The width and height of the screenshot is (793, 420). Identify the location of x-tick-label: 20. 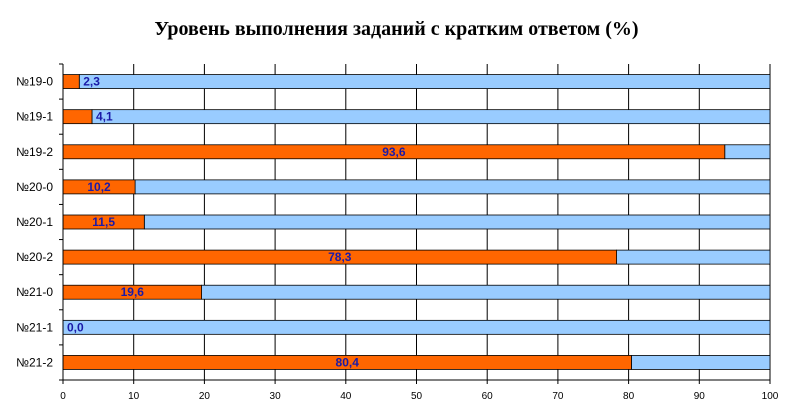
(205, 396).